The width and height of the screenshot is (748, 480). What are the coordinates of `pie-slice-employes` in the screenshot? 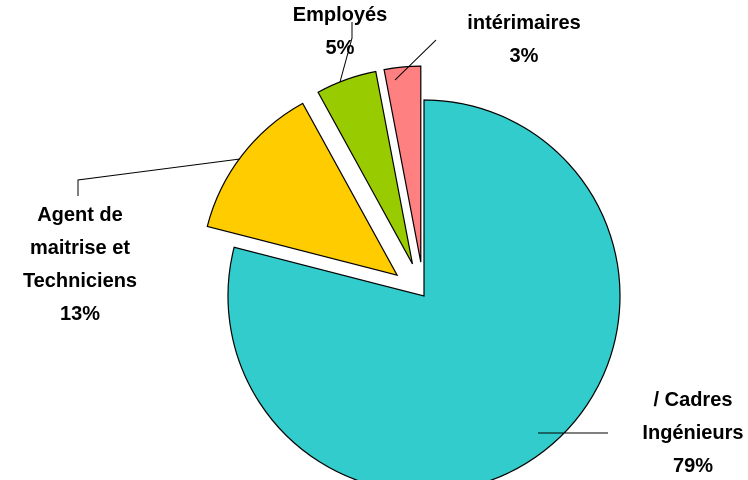 It's located at (365, 167).